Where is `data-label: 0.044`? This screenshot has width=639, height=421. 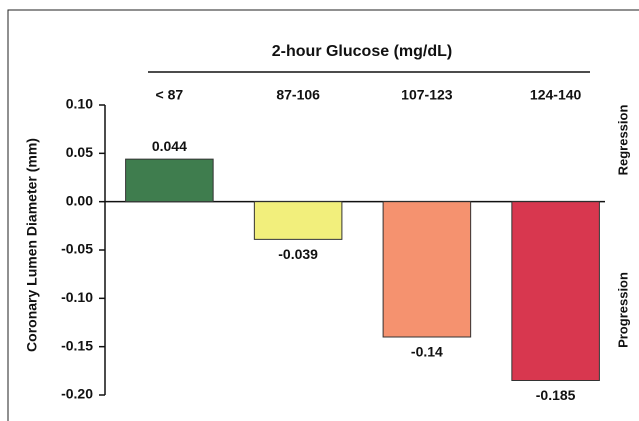
data-label: 0.044 is located at coordinates (169, 146).